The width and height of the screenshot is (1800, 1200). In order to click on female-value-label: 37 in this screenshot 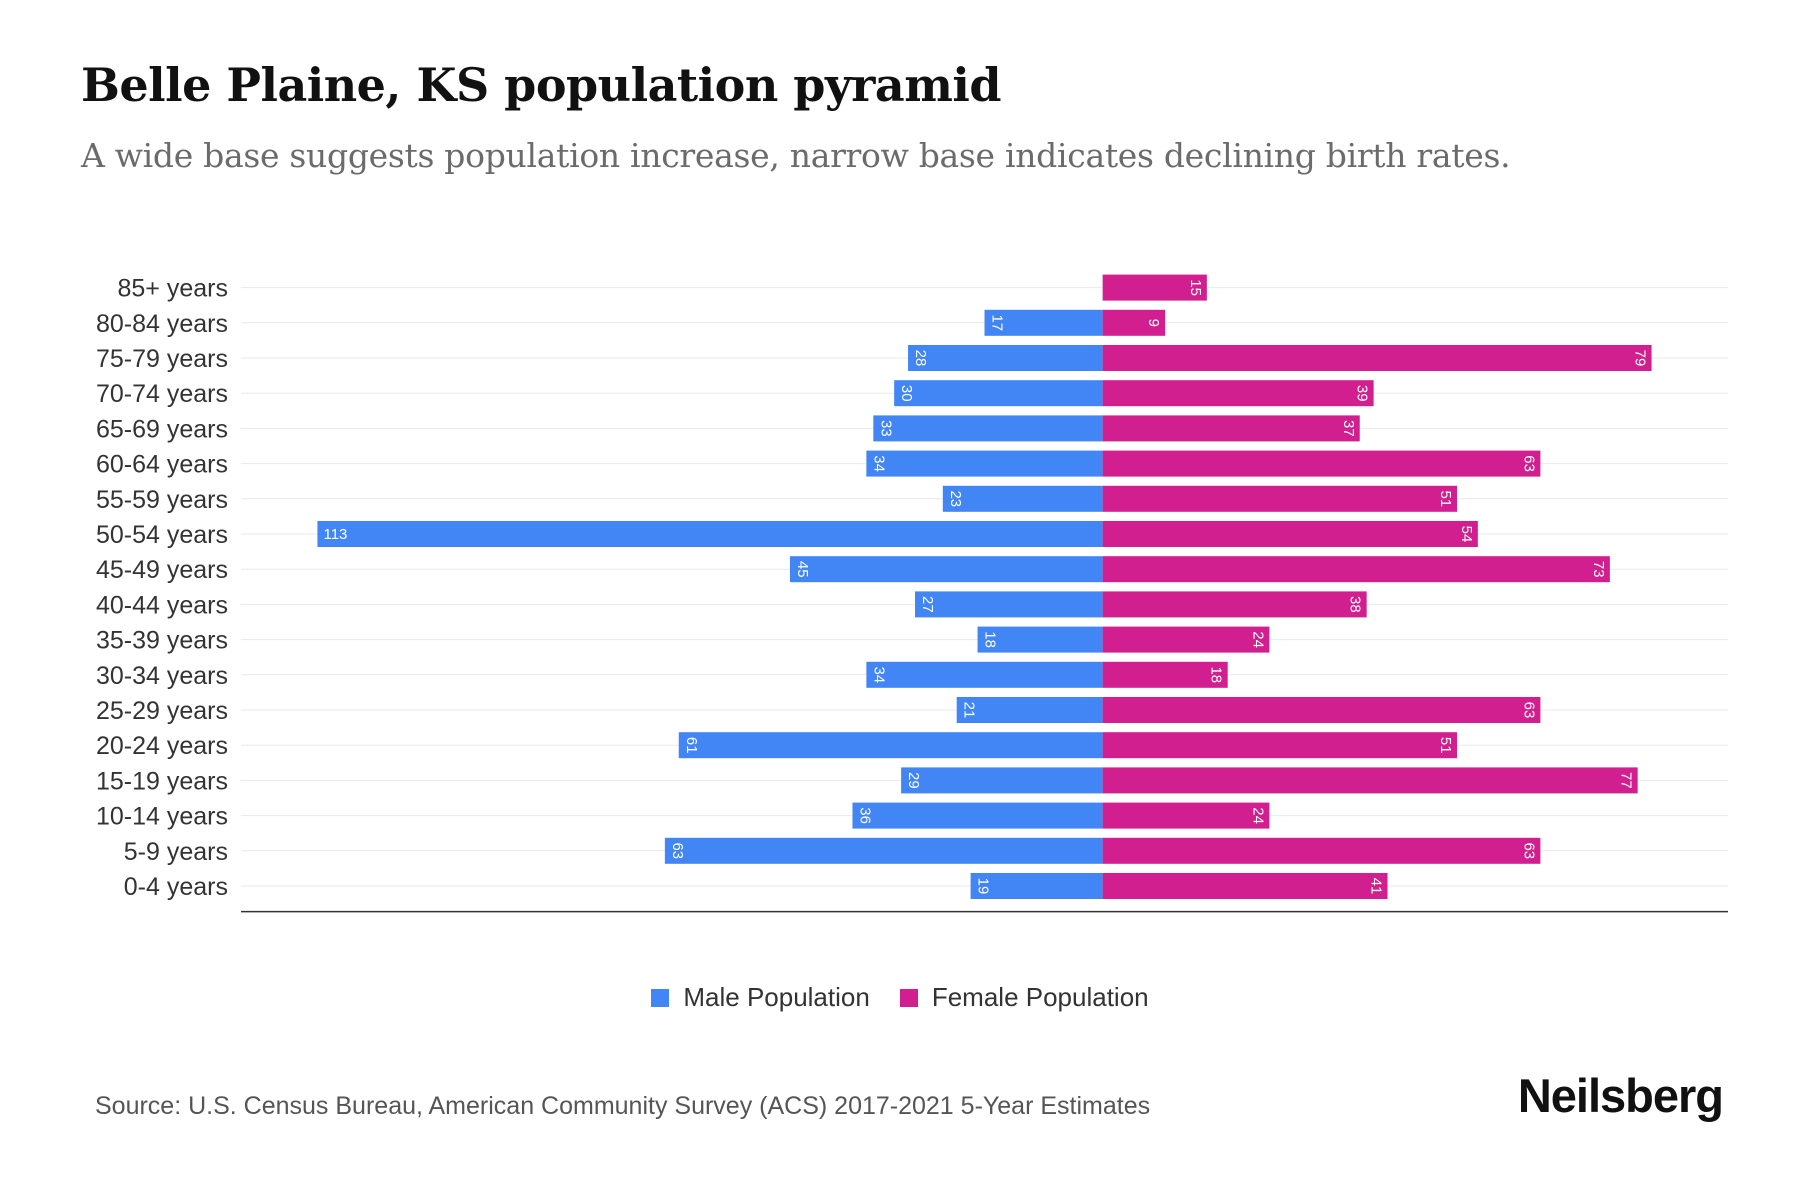, I will do `click(1348, 428)`.